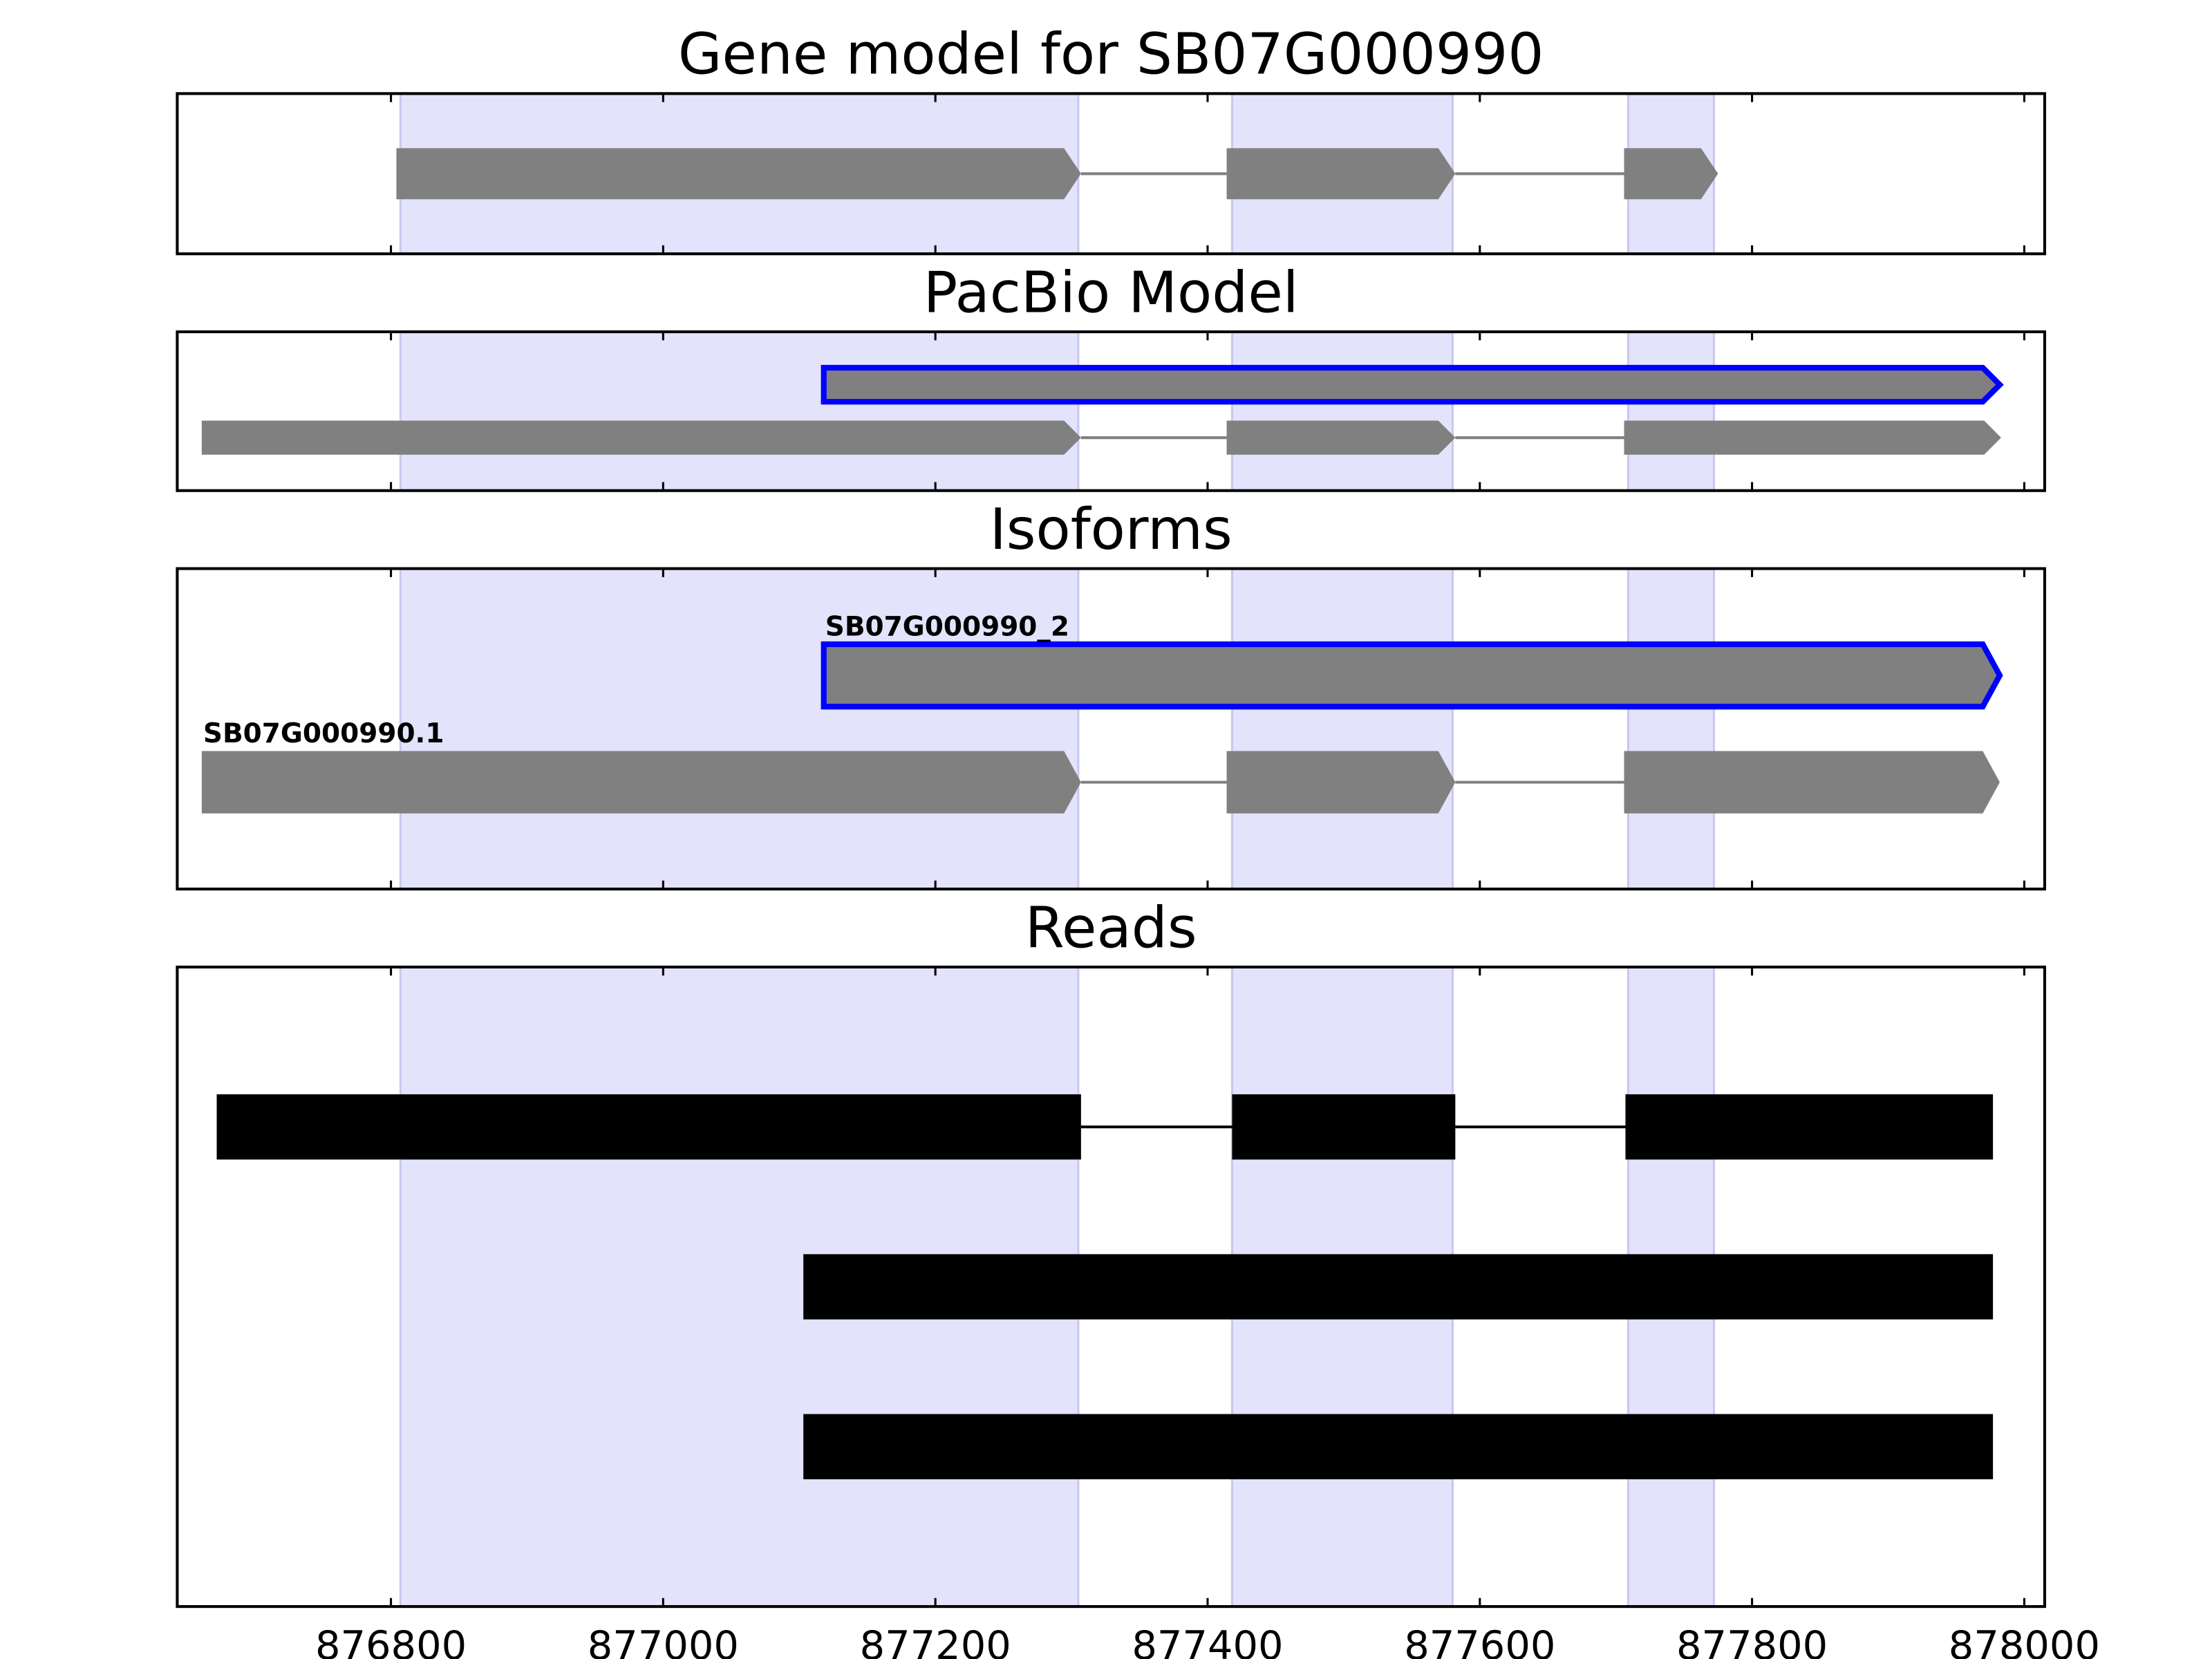 The width and height of the screenshot is (2212, 1659). Describe the element at coordinates (663, 1640) in the screenshot. I see `x-tick-label: 877000` at that location.